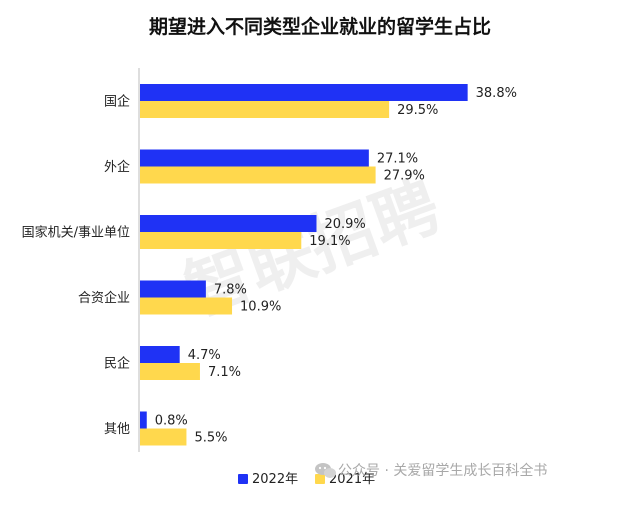  I want to click on footer-text: 公众号 · 关爱留学生成长百科全书, so click(442, 470).